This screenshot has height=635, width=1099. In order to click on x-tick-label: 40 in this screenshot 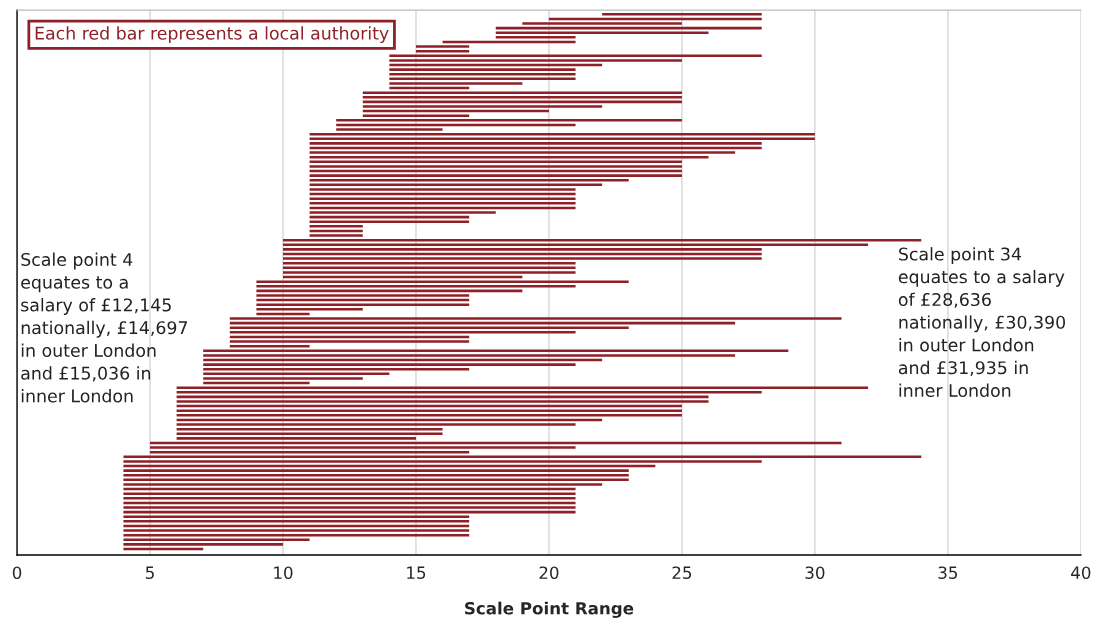, I will do `click(1081, 572)`.